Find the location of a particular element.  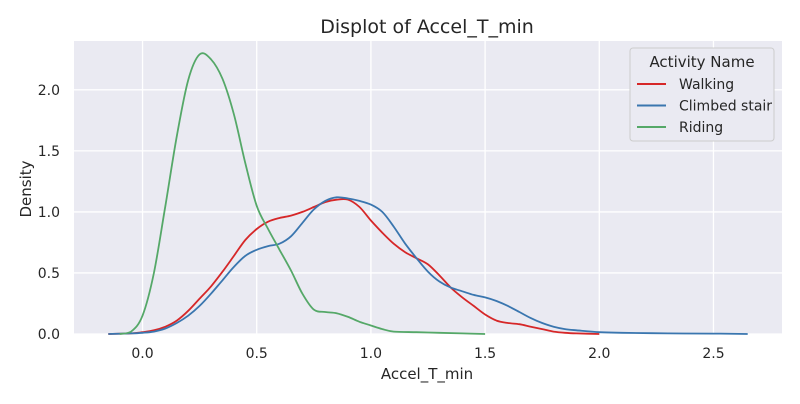

legend-label-climbed-stair: Climbed stair is located at coordinates (725, 107).